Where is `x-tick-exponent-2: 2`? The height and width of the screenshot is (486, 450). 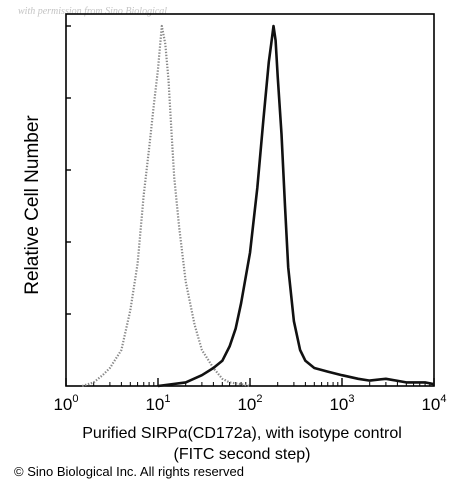 x-tick-exponent-2: 2 is located at coordinates (259, 399).